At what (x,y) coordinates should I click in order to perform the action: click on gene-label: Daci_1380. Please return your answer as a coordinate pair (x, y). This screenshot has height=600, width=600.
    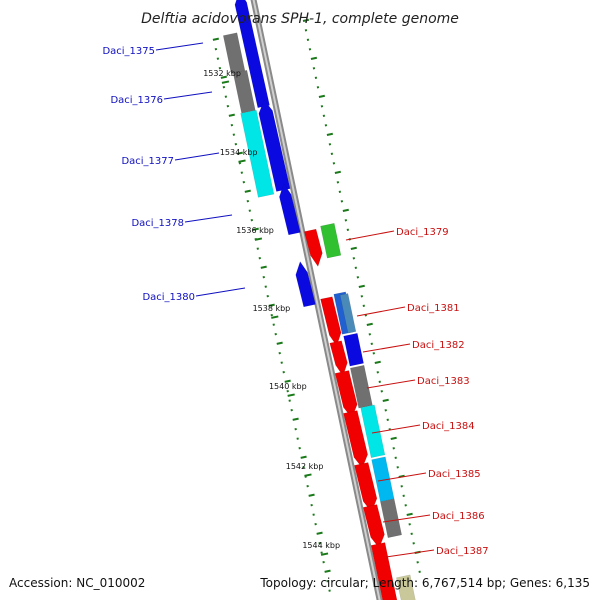
    Looking at the image, I should click on (168, 297).